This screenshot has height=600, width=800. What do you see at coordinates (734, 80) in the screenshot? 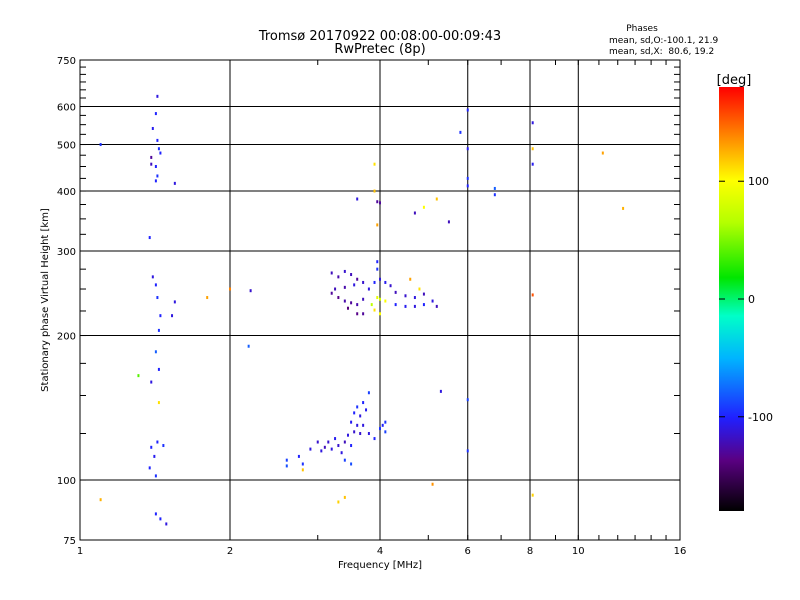
I see `colorbar-label: [deg]` at bounding box center [734, 80].